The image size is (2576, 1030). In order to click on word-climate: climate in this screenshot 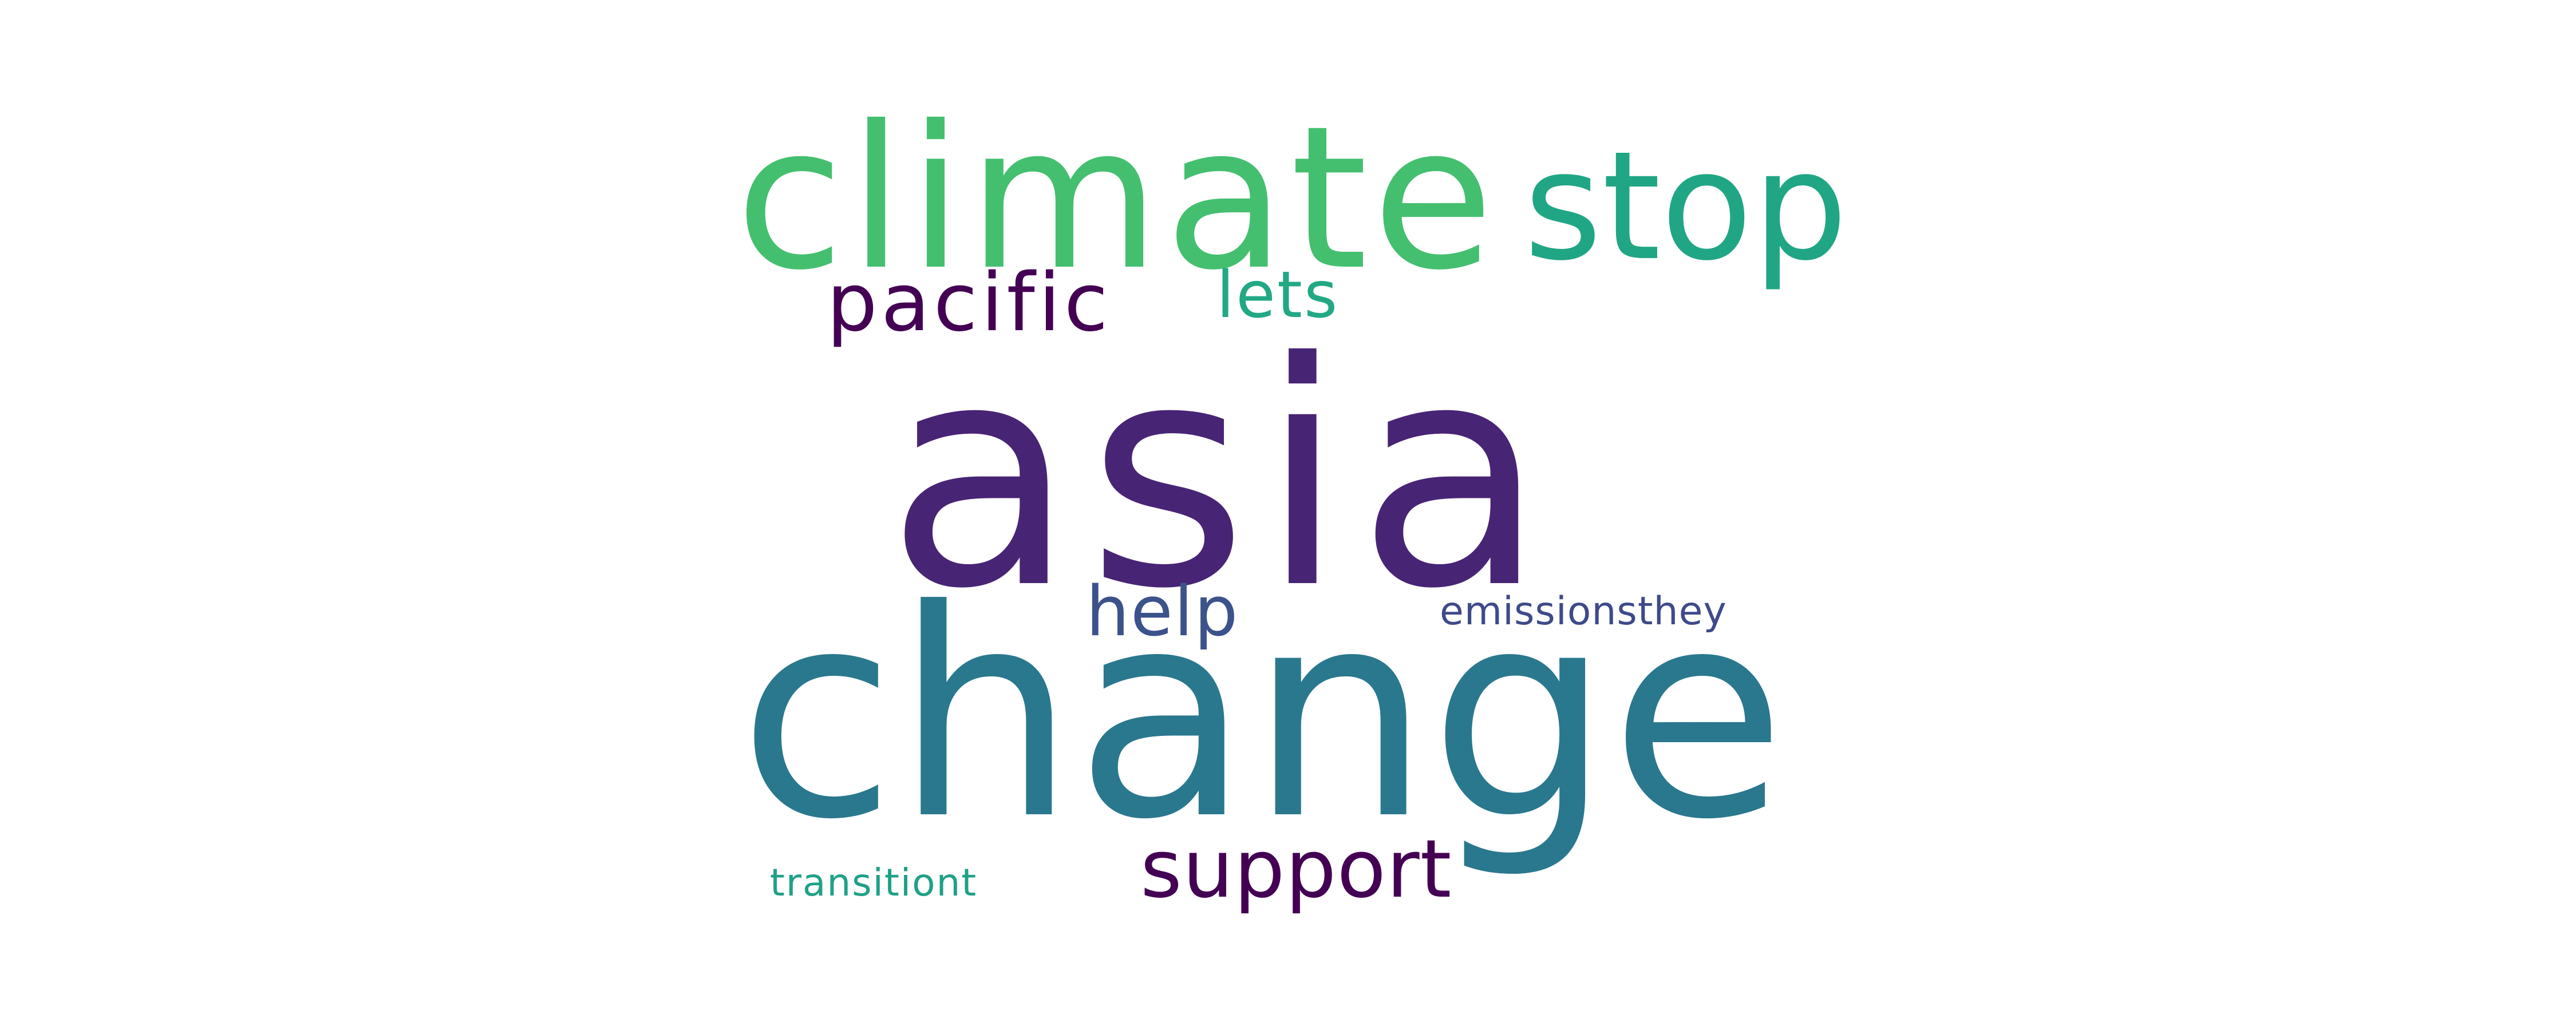, I will do `click(1117, 199)`.